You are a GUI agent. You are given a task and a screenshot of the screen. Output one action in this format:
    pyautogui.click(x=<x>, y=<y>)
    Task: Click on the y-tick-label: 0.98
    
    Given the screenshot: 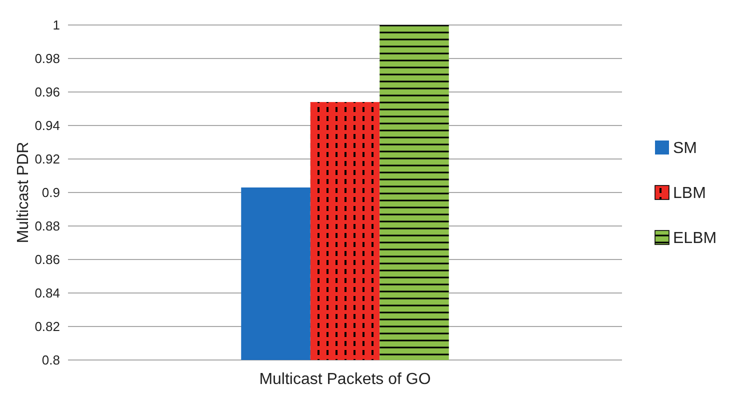 What is the action you would take?
    pyautogui.click(x=47, y=58)
    